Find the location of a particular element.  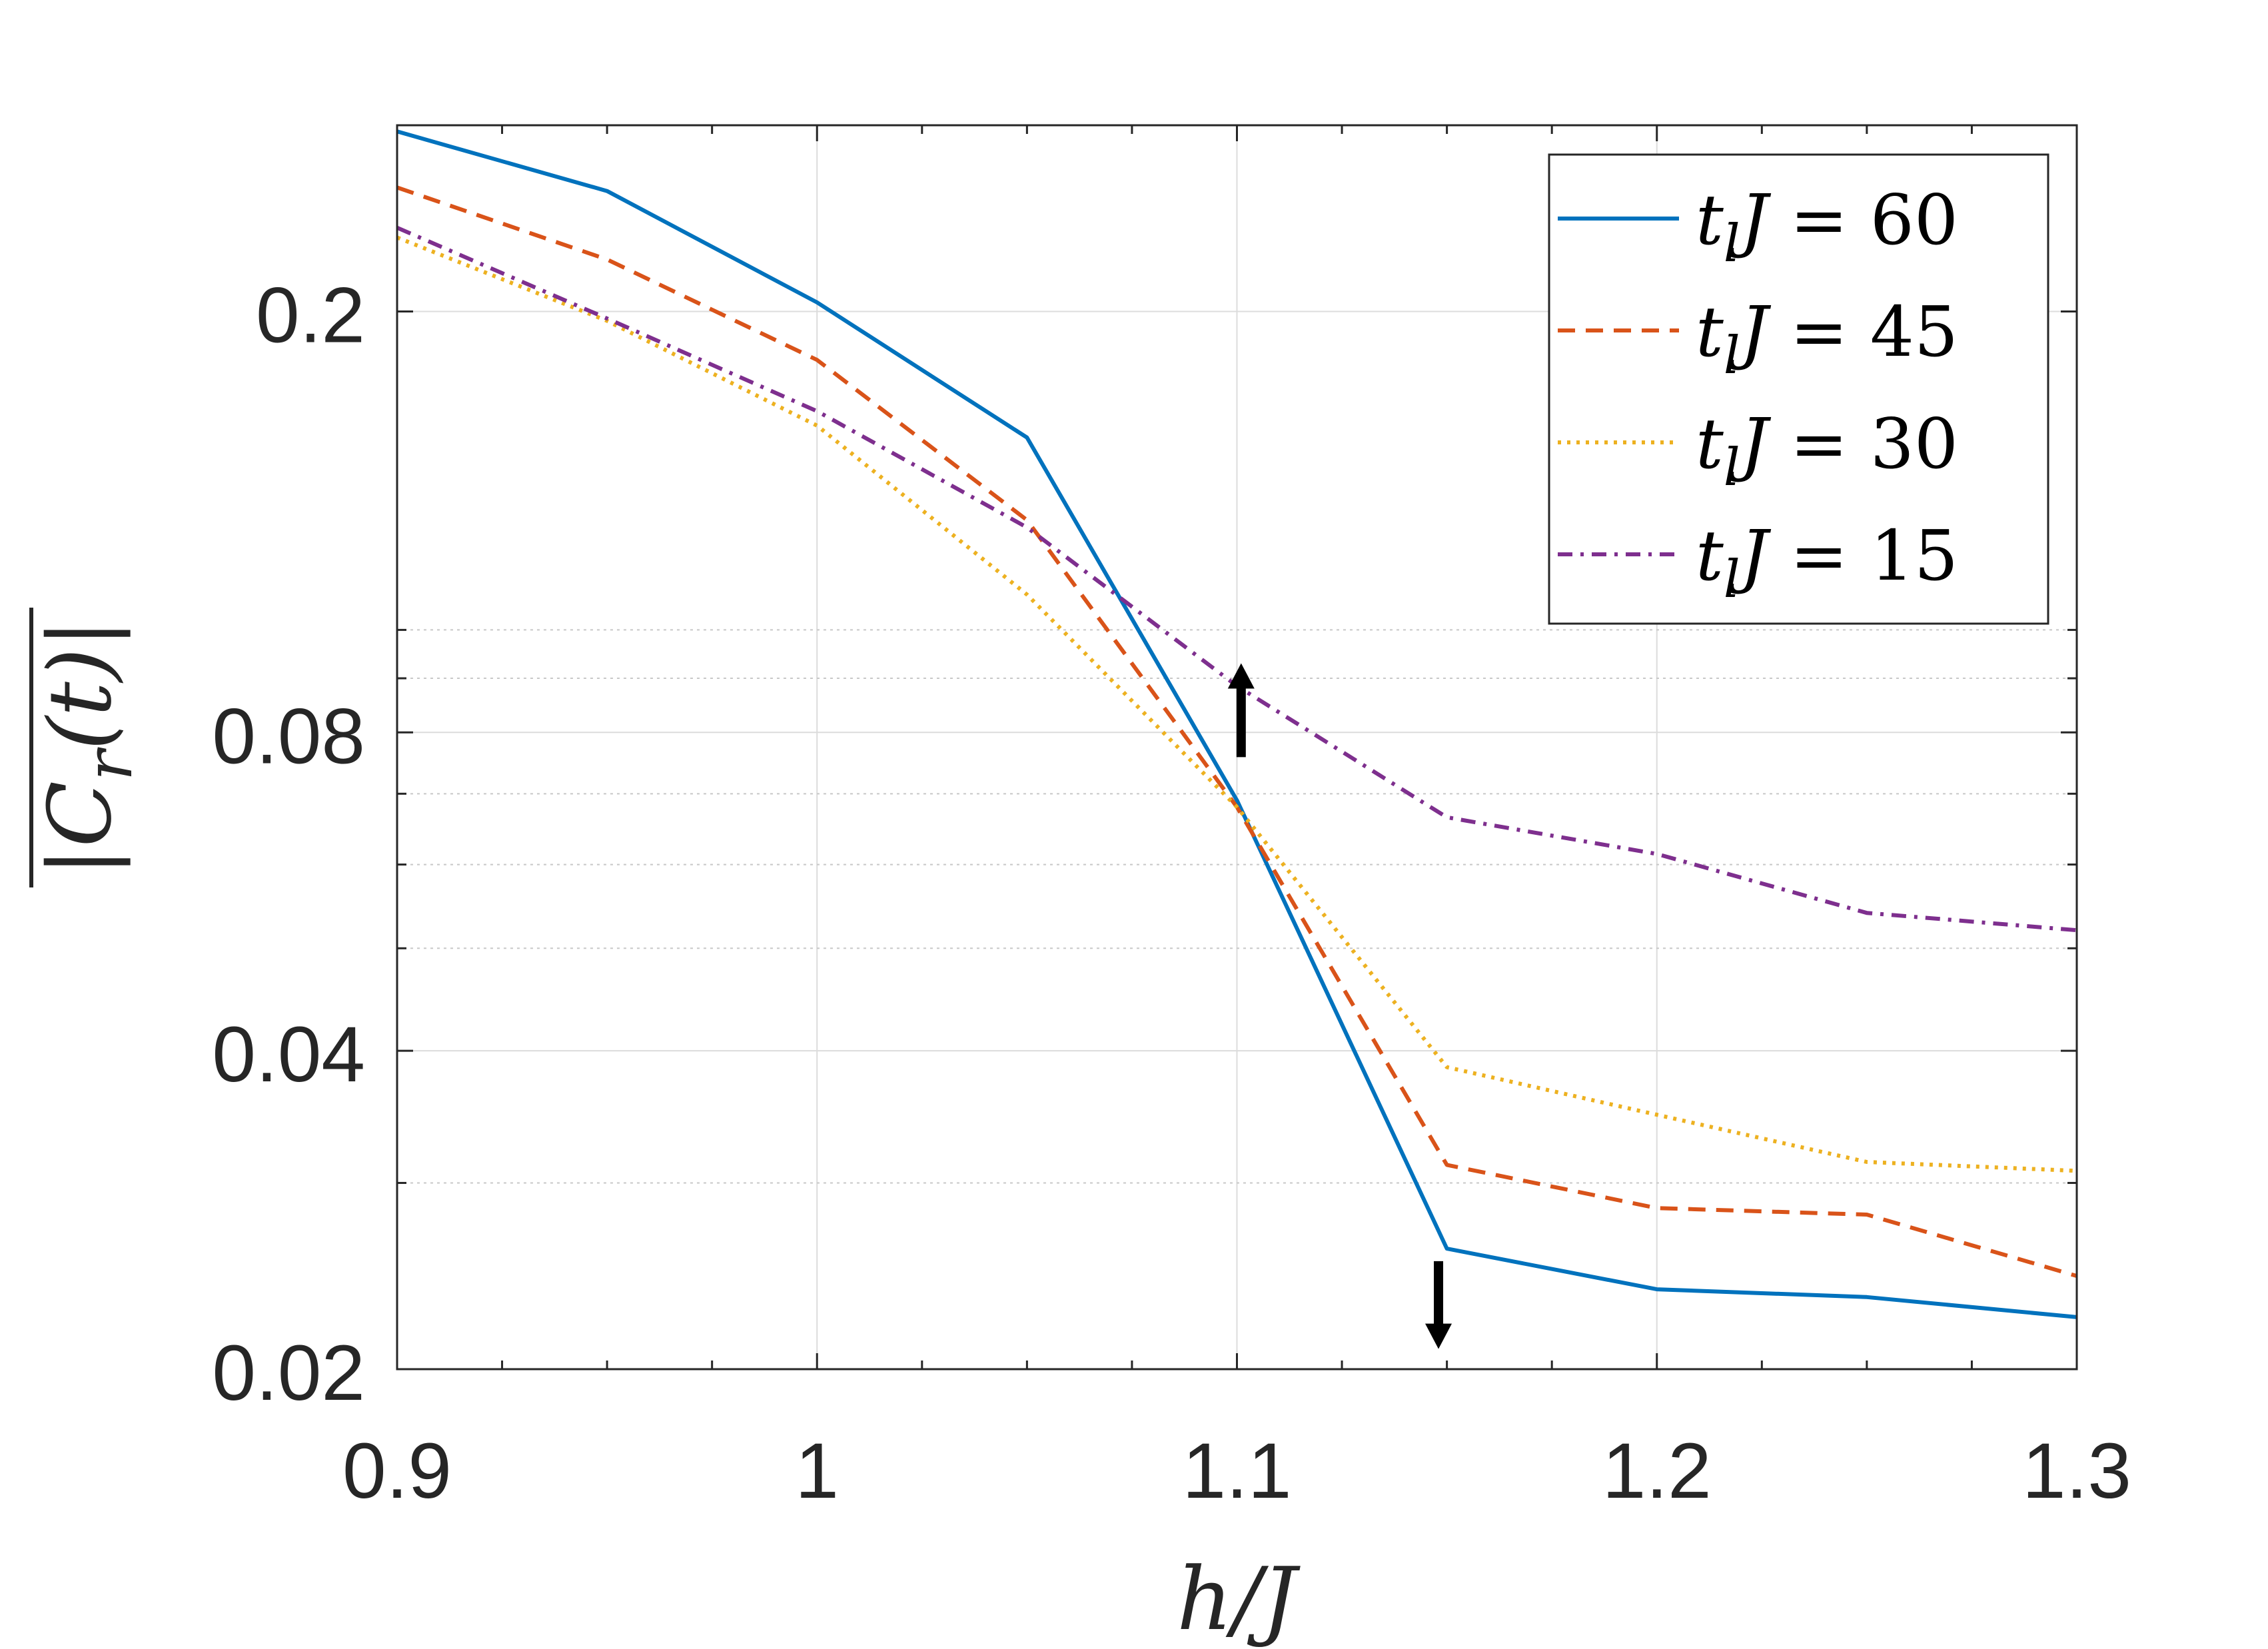

x-tick-label: 0.9 is located at coordinates (397, 1471).